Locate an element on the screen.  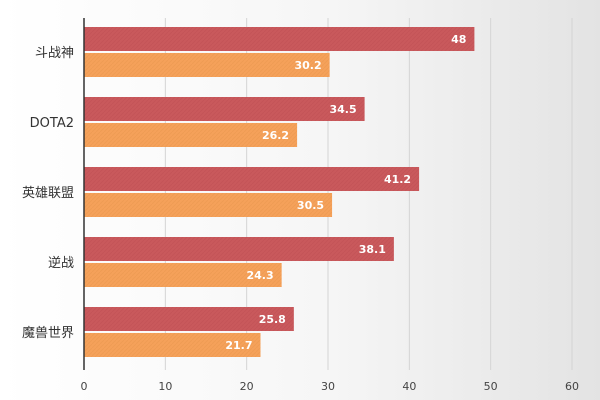
x-tick-label: 0 is located at coordinates (84, 386).